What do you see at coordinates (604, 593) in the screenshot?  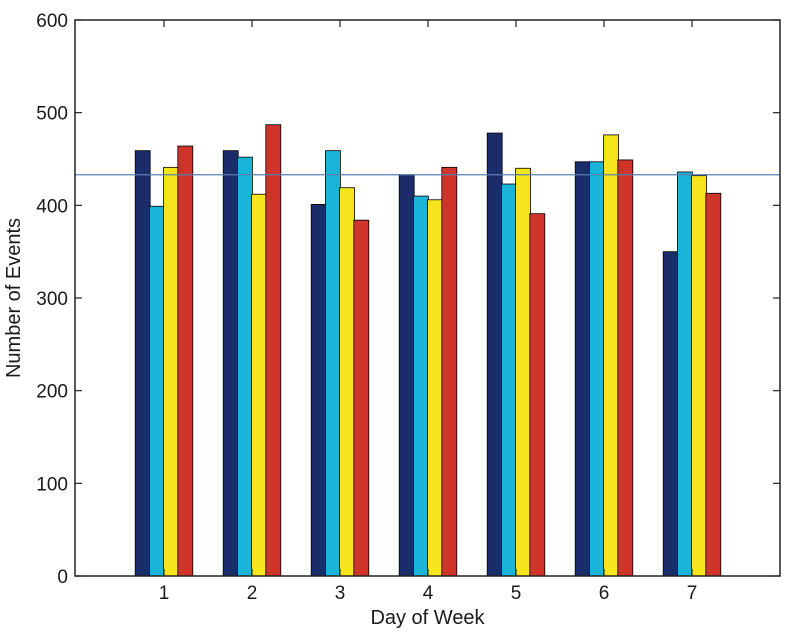 I see `x-tick-label: 6` at bounding box center [604, 593].